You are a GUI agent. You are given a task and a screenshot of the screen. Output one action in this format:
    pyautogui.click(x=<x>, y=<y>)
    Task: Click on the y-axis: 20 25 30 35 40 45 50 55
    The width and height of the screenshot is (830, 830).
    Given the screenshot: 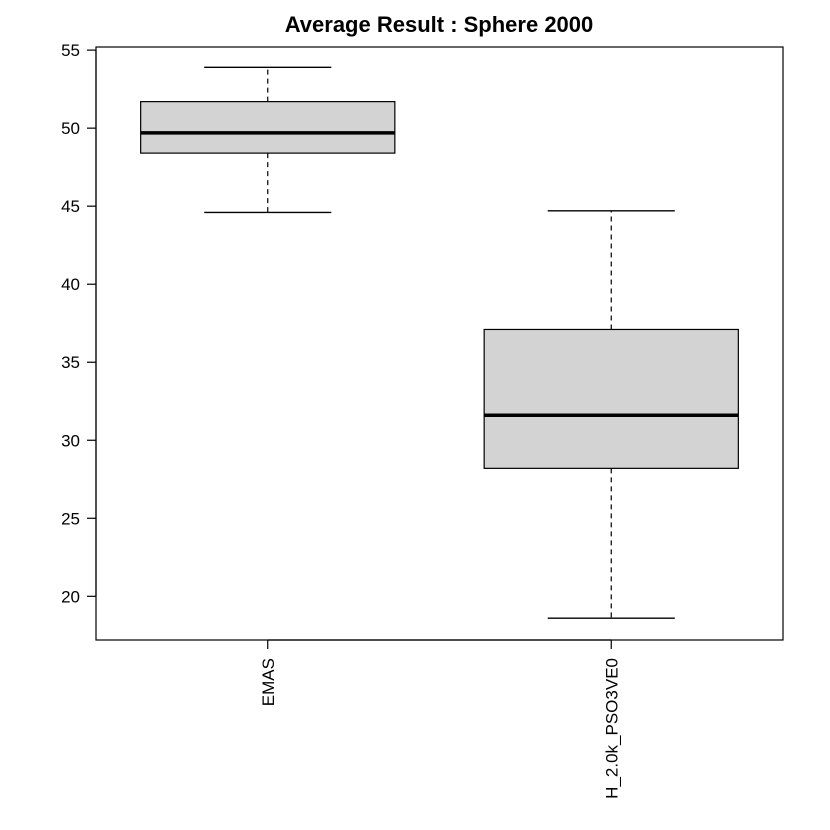 What is the action you would take?
    pyautogui.click(x=79, y=323)
    